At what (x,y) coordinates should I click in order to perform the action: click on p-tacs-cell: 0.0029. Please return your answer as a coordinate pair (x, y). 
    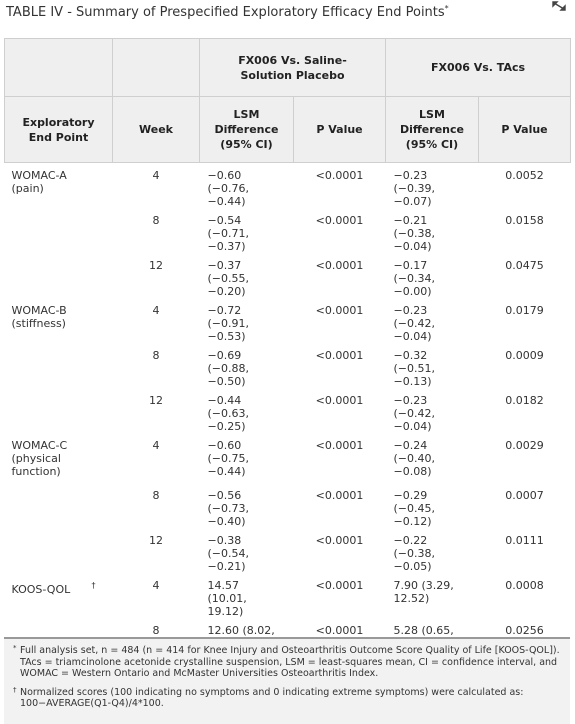
    Looking at the image, I should click on (525, 458).